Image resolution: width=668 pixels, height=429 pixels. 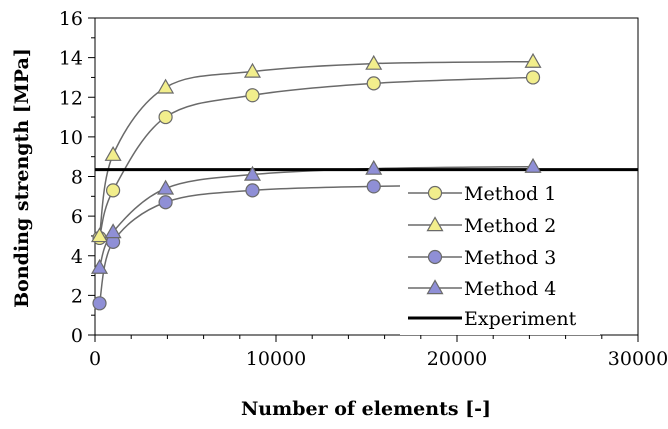 I want to click on x-tick-label: 10000, so click(x=276, y=359).